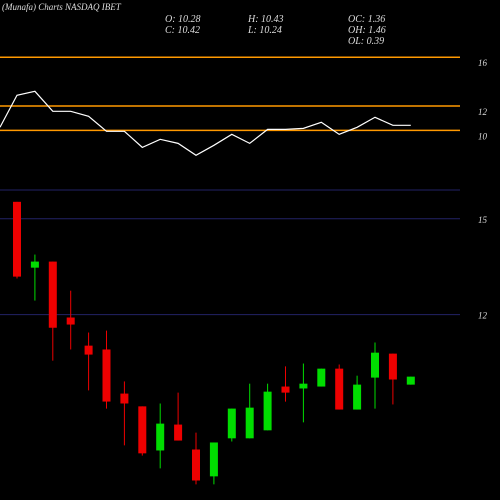 The image size is (500, 500). I want to click on indicator-line, so click(205, 123).